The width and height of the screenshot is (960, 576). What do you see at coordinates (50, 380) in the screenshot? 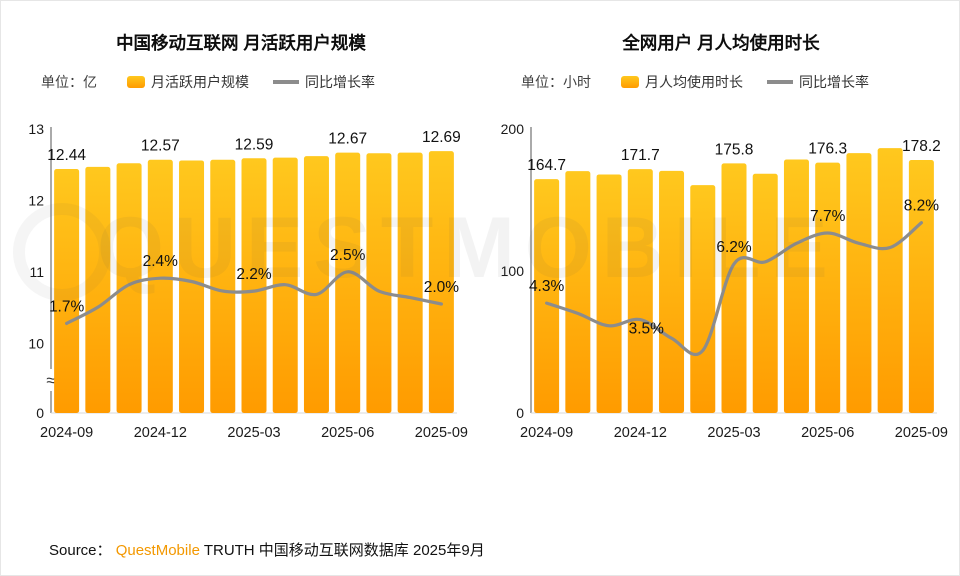
I see `axis-break-icon: ≈` at bounding box center [50, 380].